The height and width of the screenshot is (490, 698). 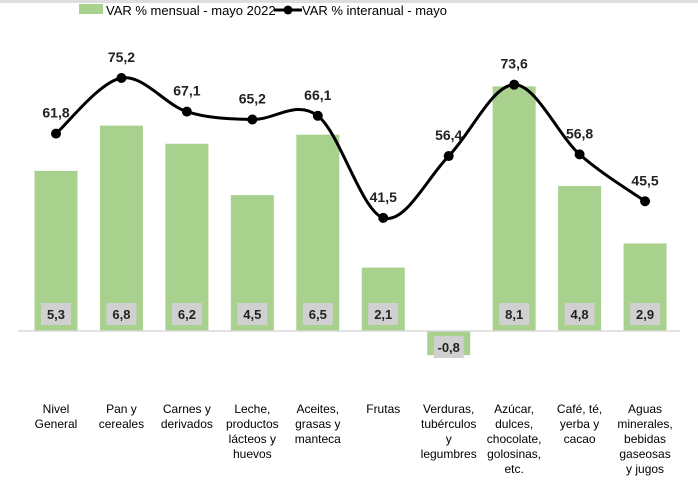 I want to click on bar-data-label: 4,5, so click(x=252, y=314).